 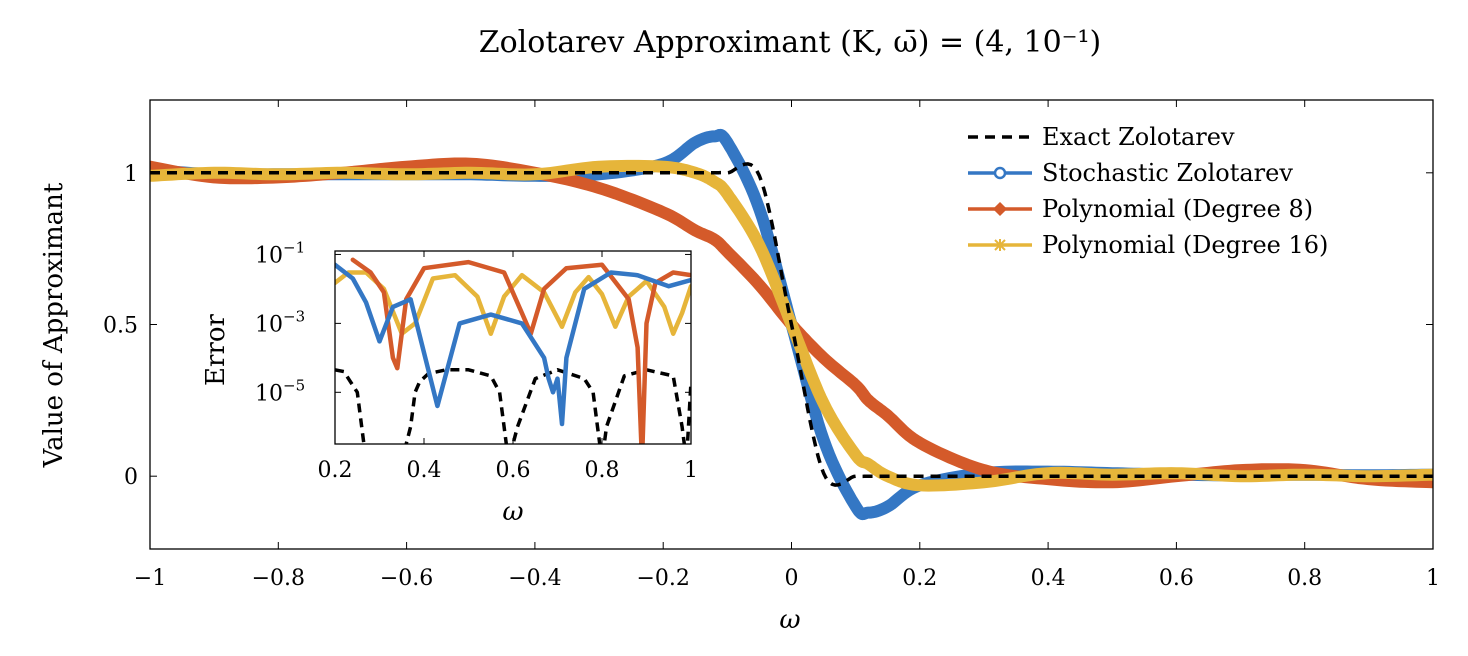 I want to click on legend-marker-stochastic-zolotarev, so click(x=1000, y=173).